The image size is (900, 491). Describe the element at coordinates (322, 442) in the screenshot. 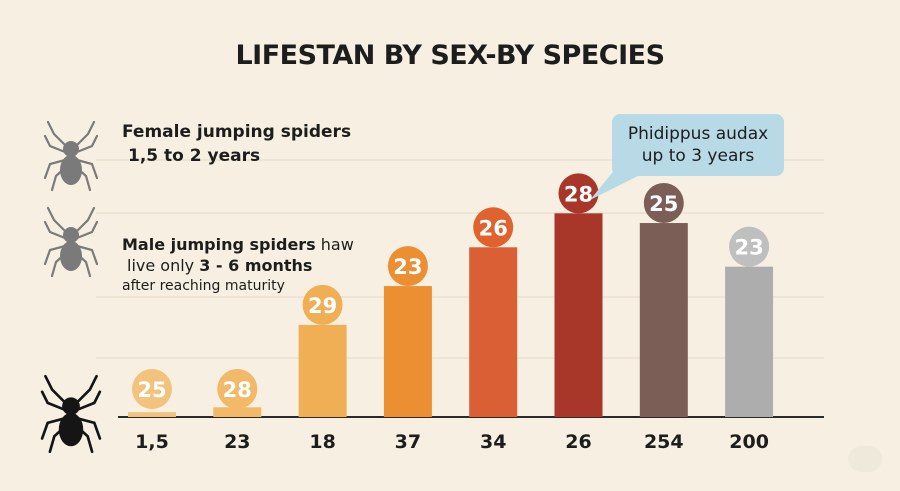

I see `x-tick-label: 18` at that location.